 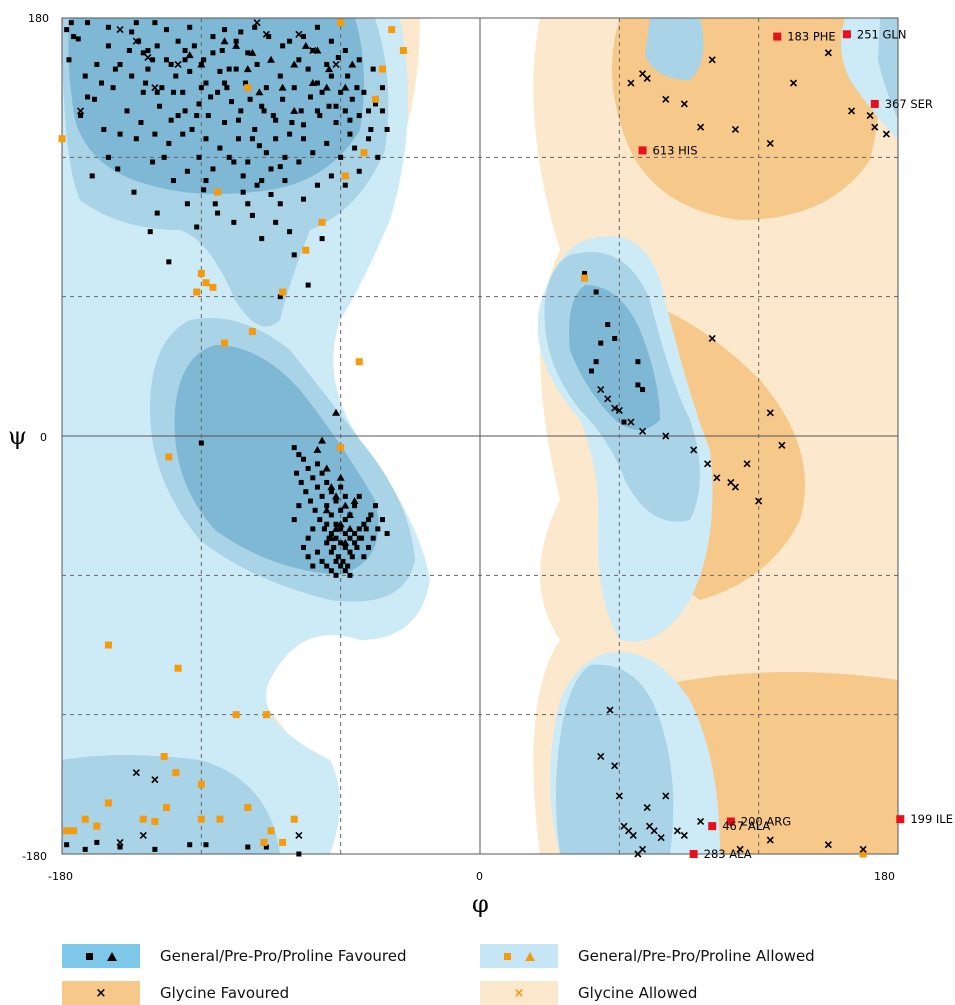 What do you see at coordinates (480, 904) in the screenshot?
I see `x-axis-label: φ` at bounding box center [480, 904].